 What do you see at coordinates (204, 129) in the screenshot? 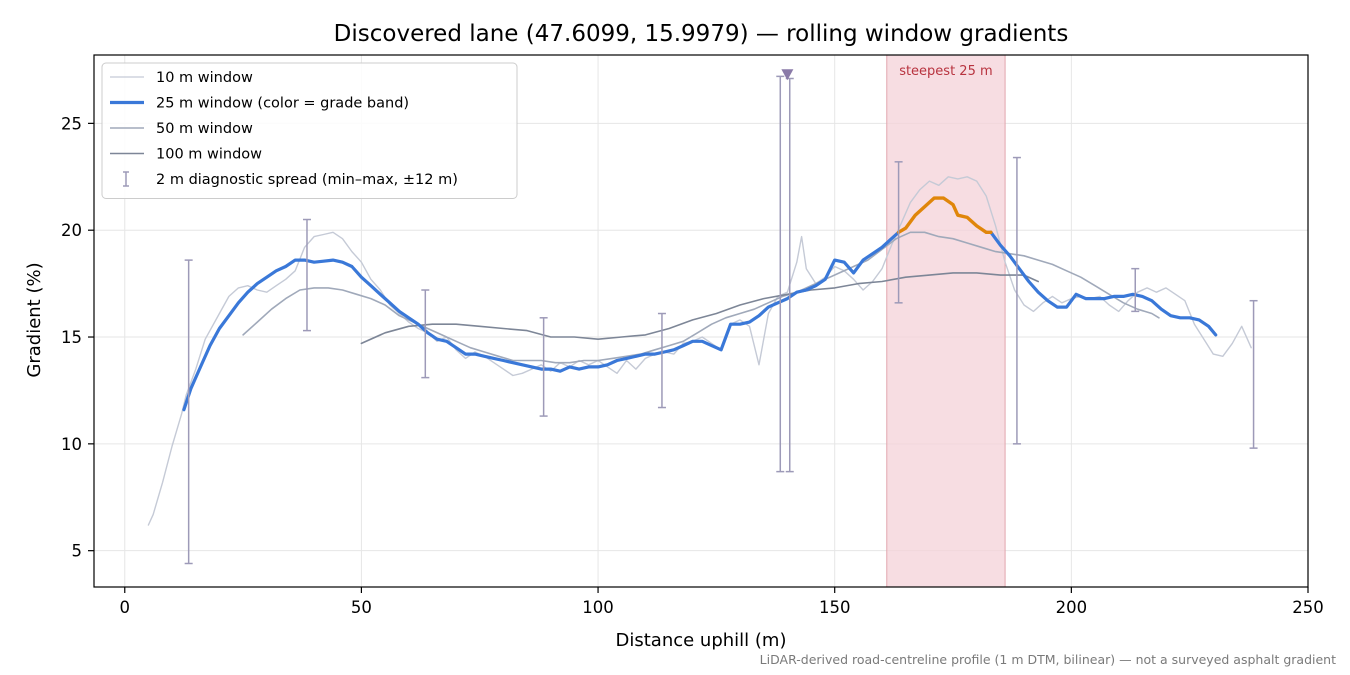
I see `legend-label: 50 m window` at bounding box center [204, 129].